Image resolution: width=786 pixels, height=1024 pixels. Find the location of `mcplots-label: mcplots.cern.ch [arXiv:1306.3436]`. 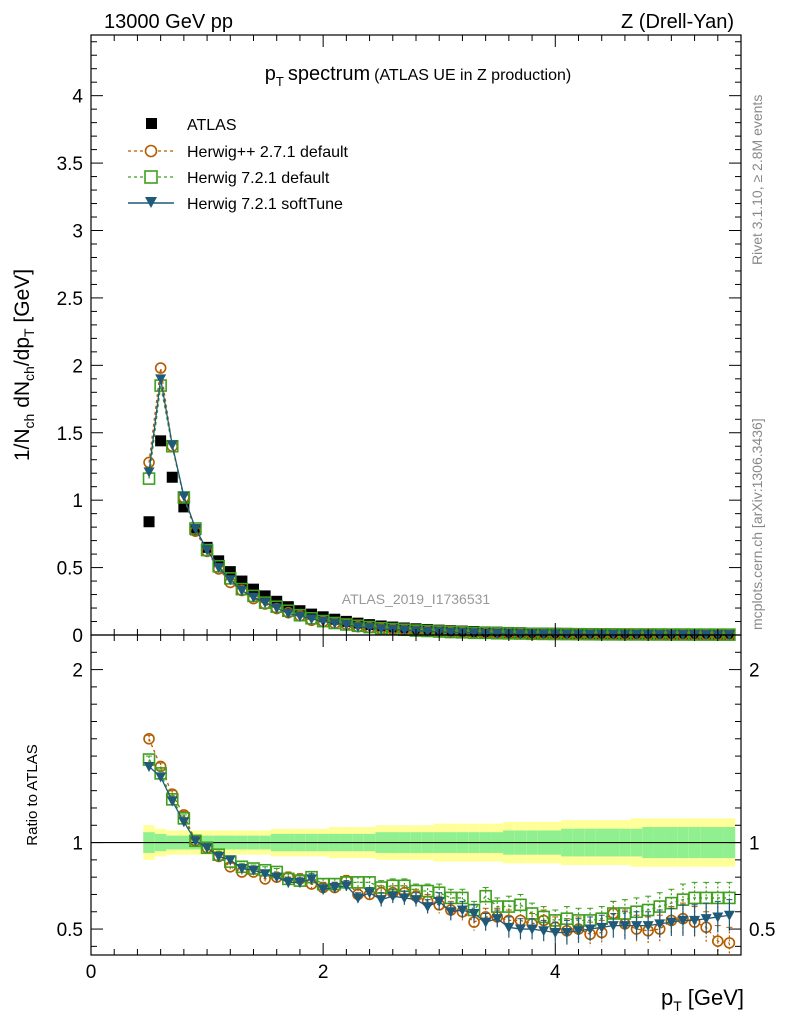

mcplots-label: mcplots.cern.ch [arXiv:1306.3436] is located at coordinates (757, 524).